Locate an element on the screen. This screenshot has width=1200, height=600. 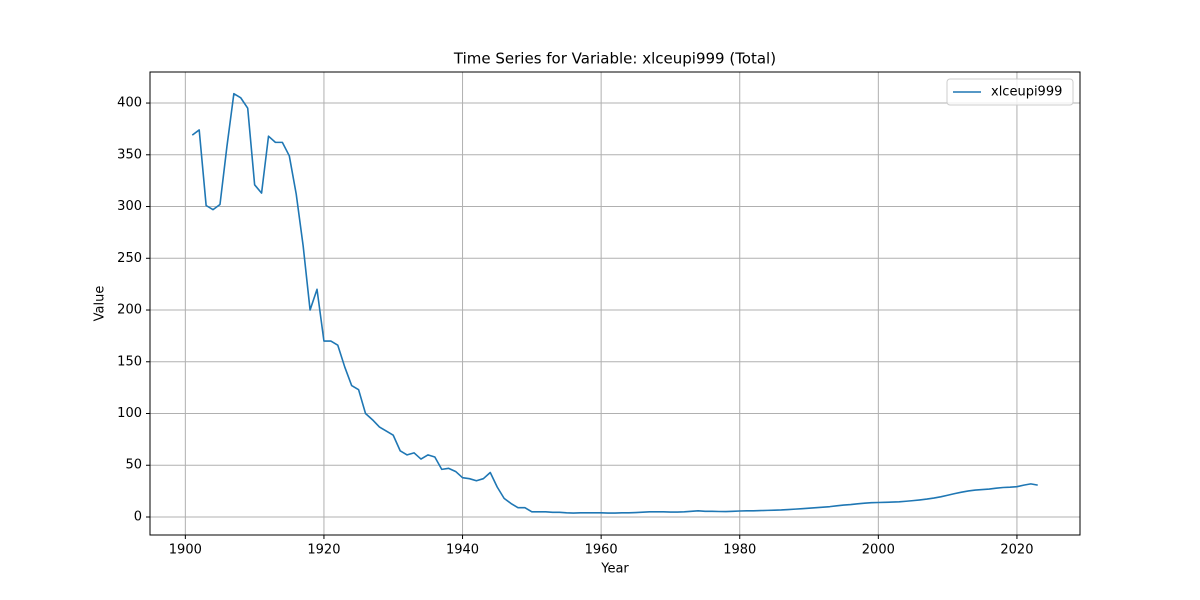
y-tick-label: 300 is located at coordinates (129, 206).